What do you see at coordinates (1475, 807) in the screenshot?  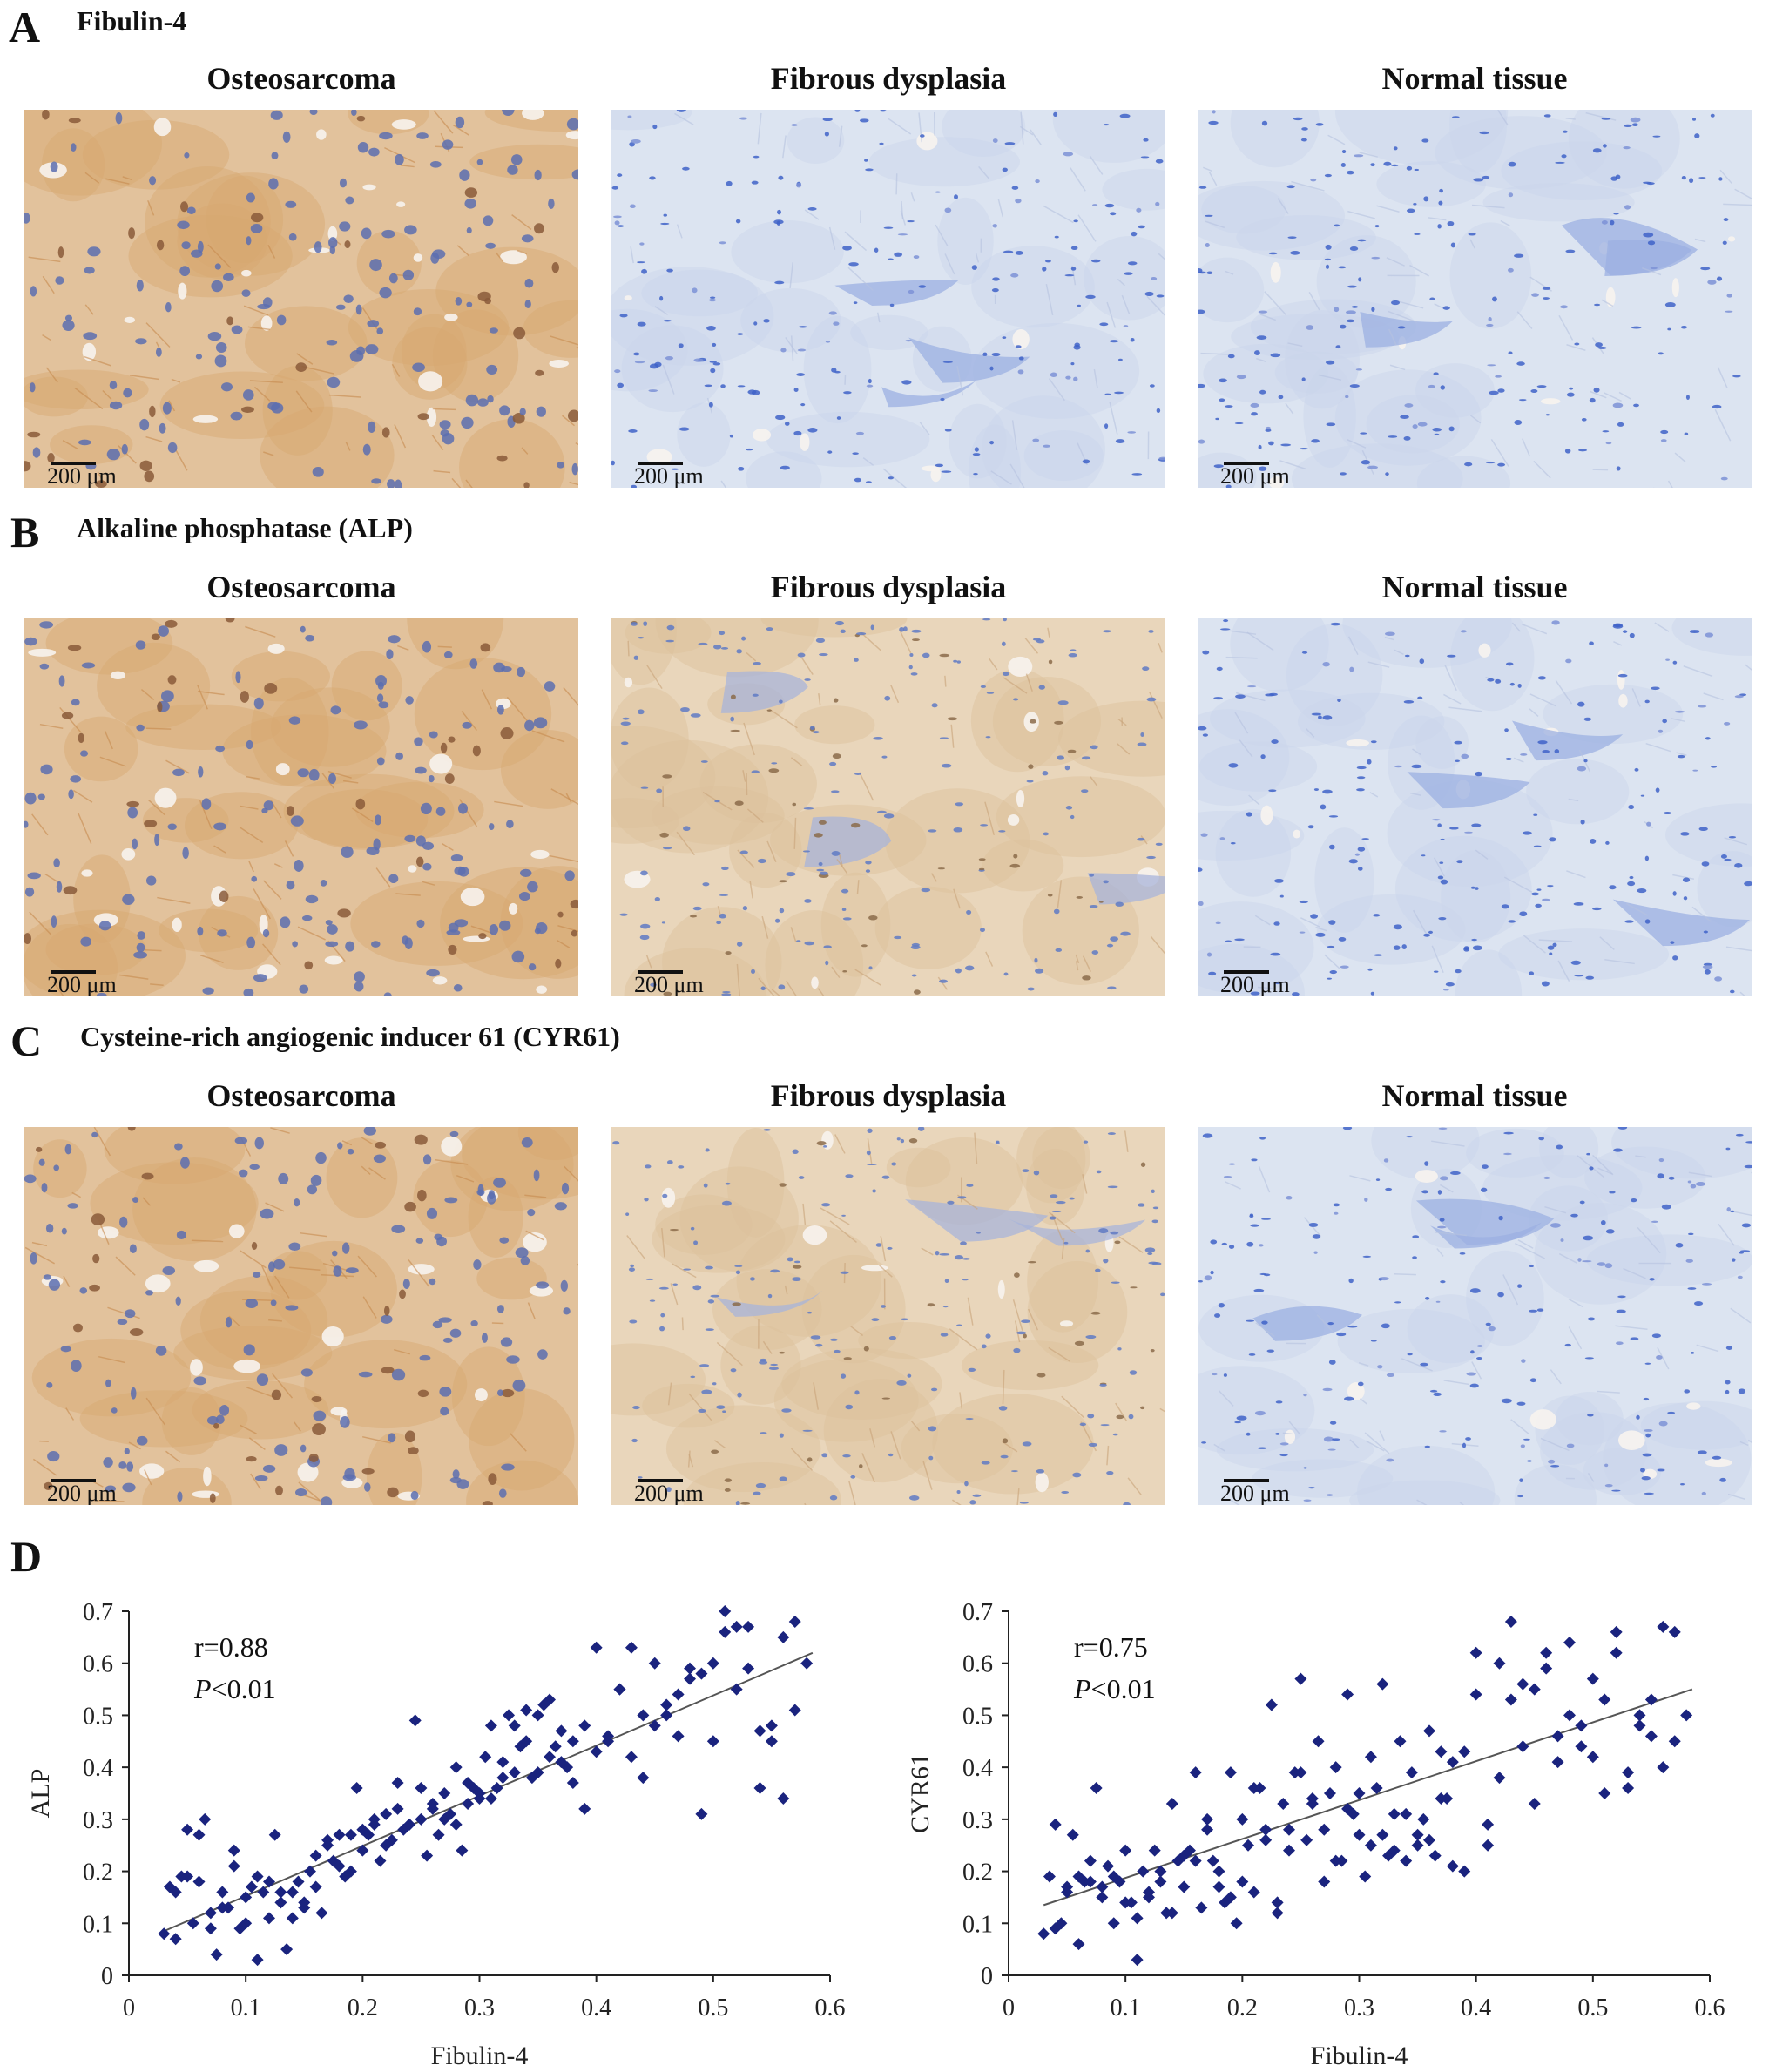 I see `micrograph-b-normal-tissue: 200 μm` at bounding box center [1475, 807].